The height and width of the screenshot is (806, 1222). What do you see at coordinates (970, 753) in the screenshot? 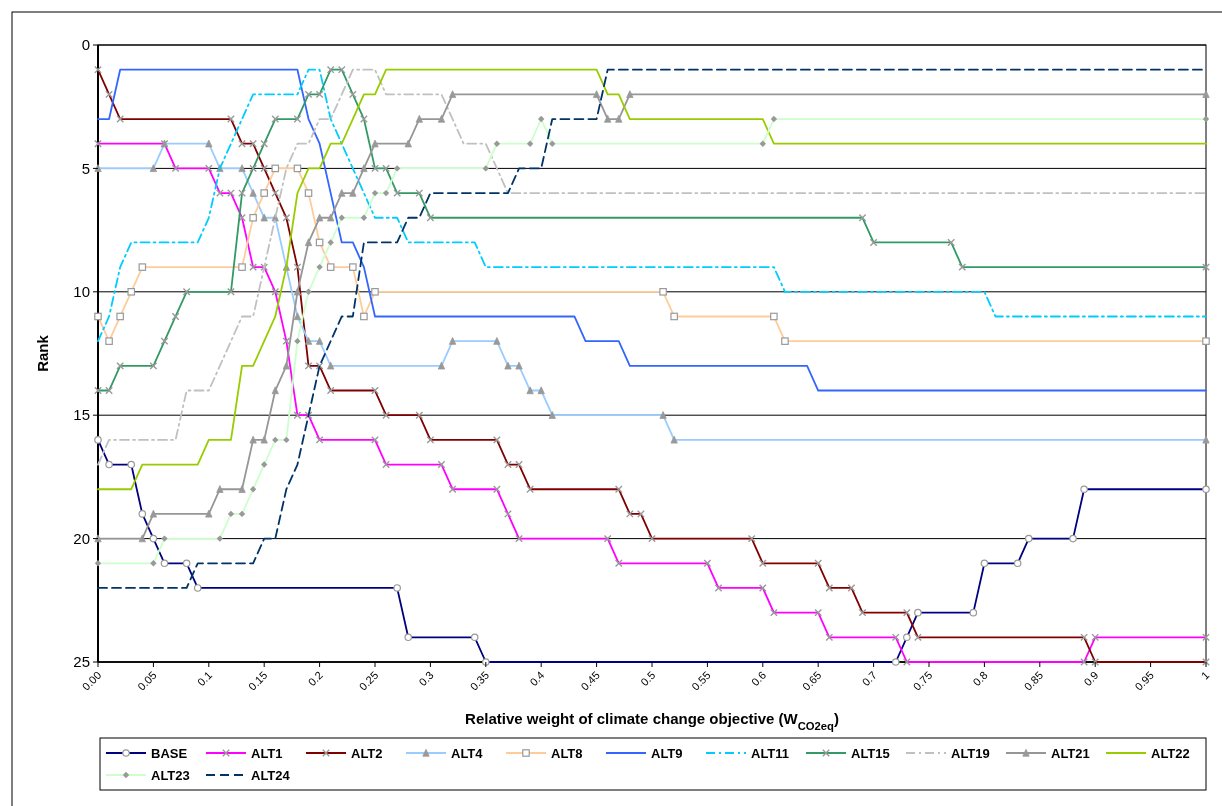
I see `legend-label: ALT19` at bounding box center [970, 753].